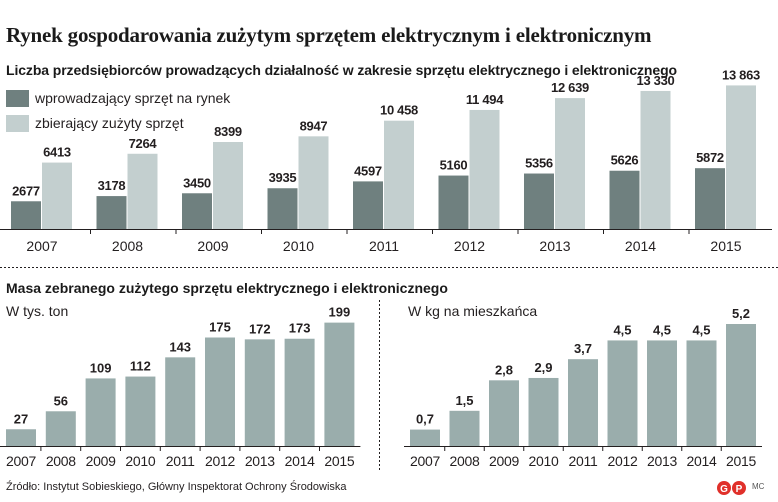 The image size is (778, 502). Describe the element at coordinates (543, 367) in the screenshot. I see `chart3-bar-label-2010: 2,9` at that location.